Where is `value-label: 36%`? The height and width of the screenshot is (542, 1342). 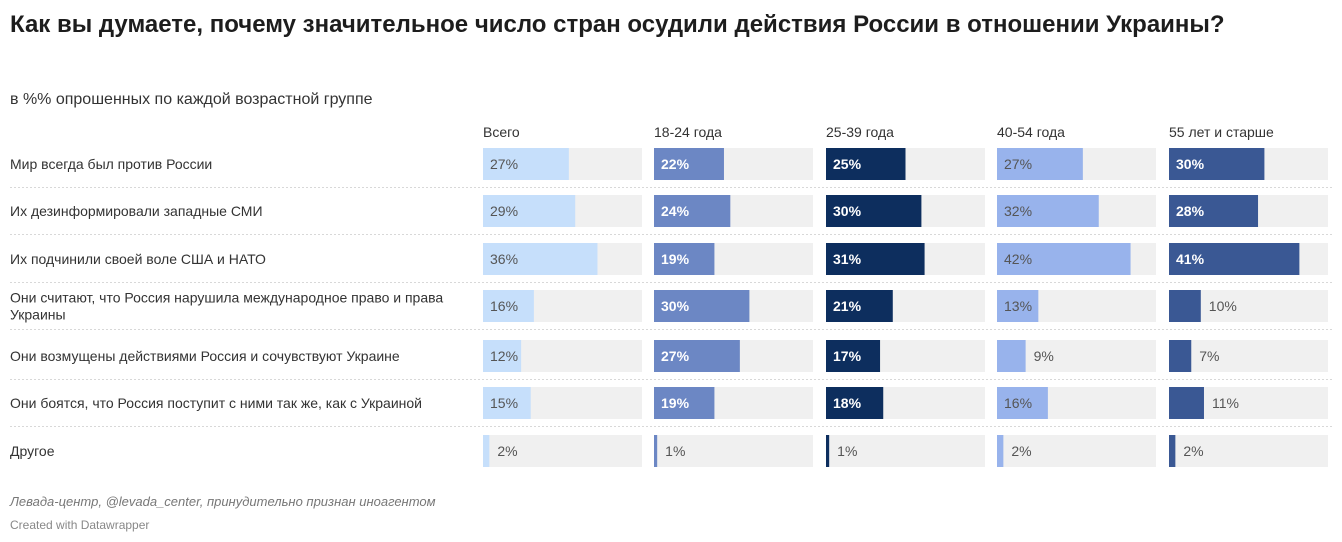
value-label: 36% is located at coordinates (504, 259).